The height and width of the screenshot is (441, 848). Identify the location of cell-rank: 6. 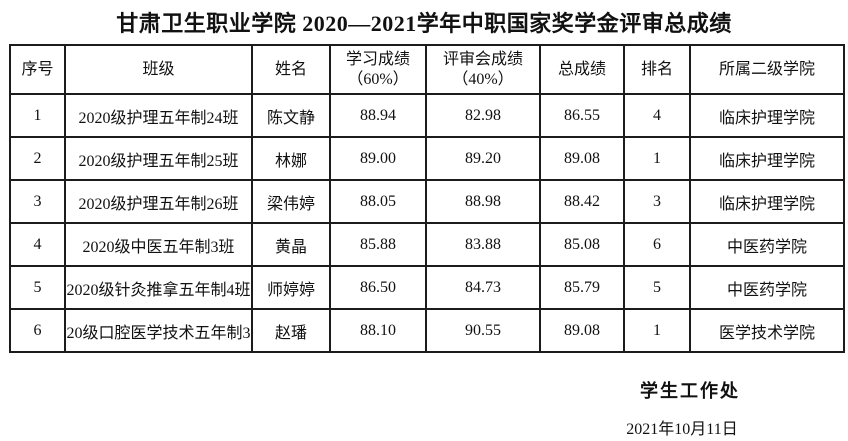
(657, 244).